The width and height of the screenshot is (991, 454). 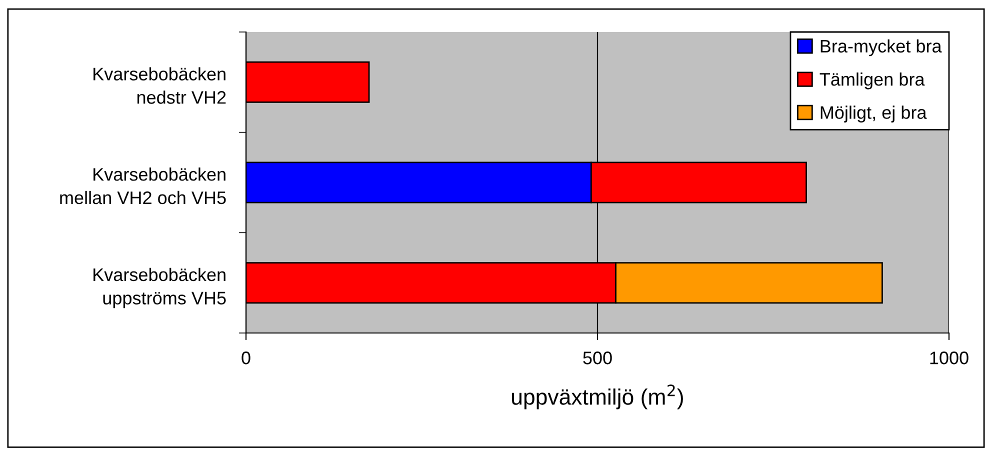 I want to click on x-tick-label: 1000, so click(x=949, y=358).